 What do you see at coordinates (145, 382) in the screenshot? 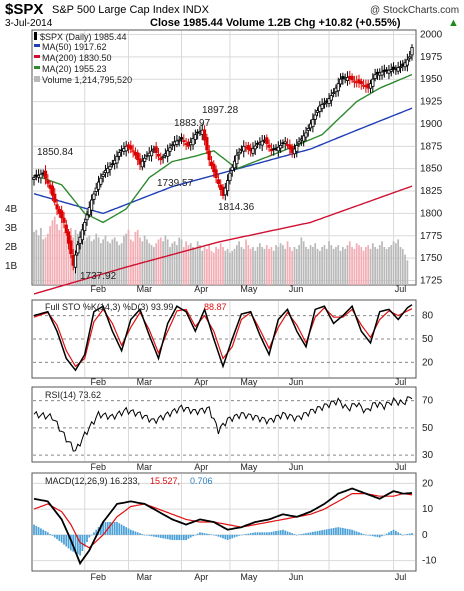
I see `month-tick-label: Mar` at bounding box center [145, 382].